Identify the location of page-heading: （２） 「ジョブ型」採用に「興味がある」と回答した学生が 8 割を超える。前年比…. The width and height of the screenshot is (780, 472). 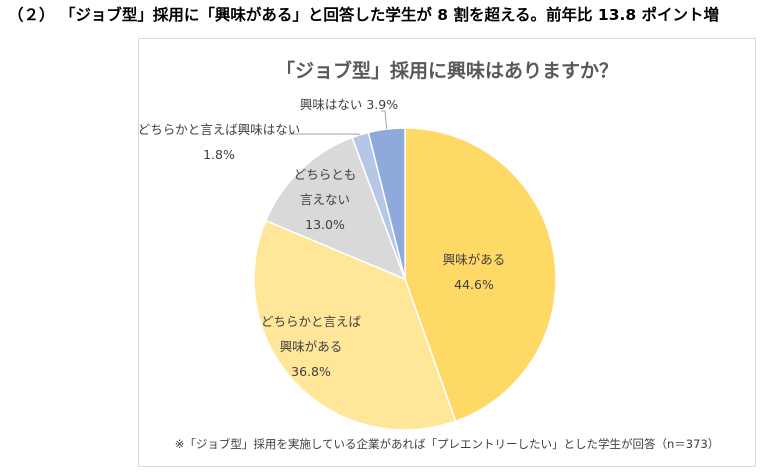
(364, 15).